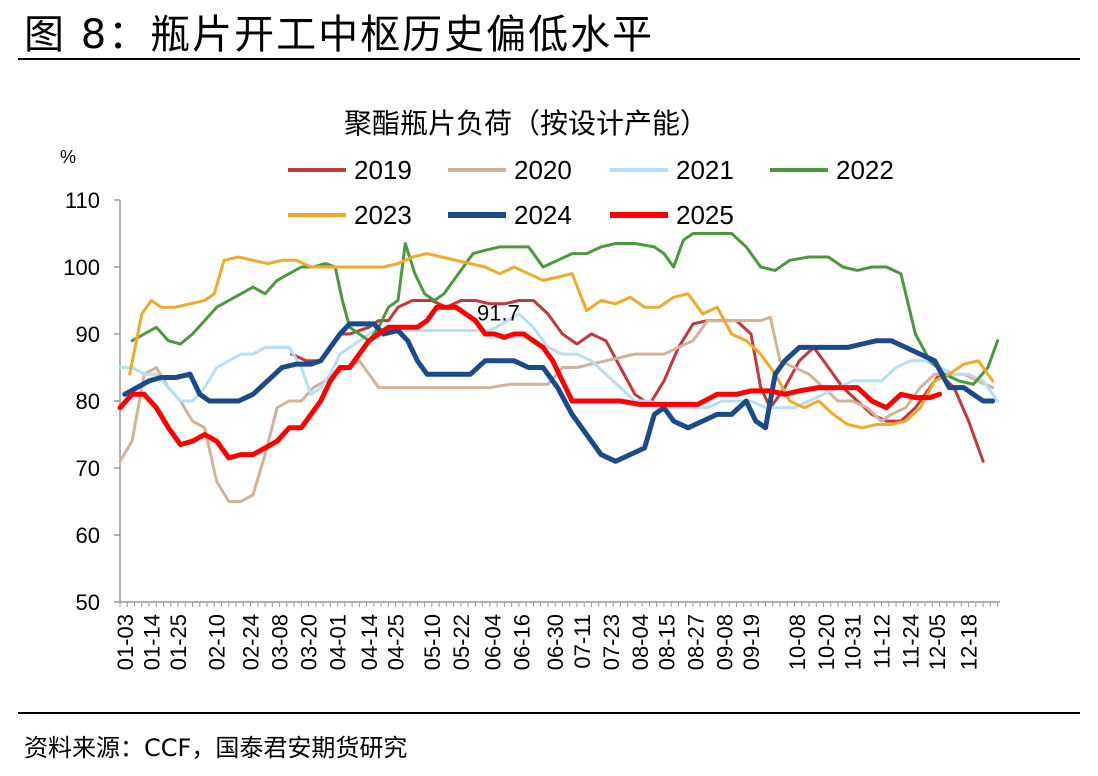 This screenshot has height=776, width=1098. I want to click on legend-label-2025: 2025, so click(705, 215).